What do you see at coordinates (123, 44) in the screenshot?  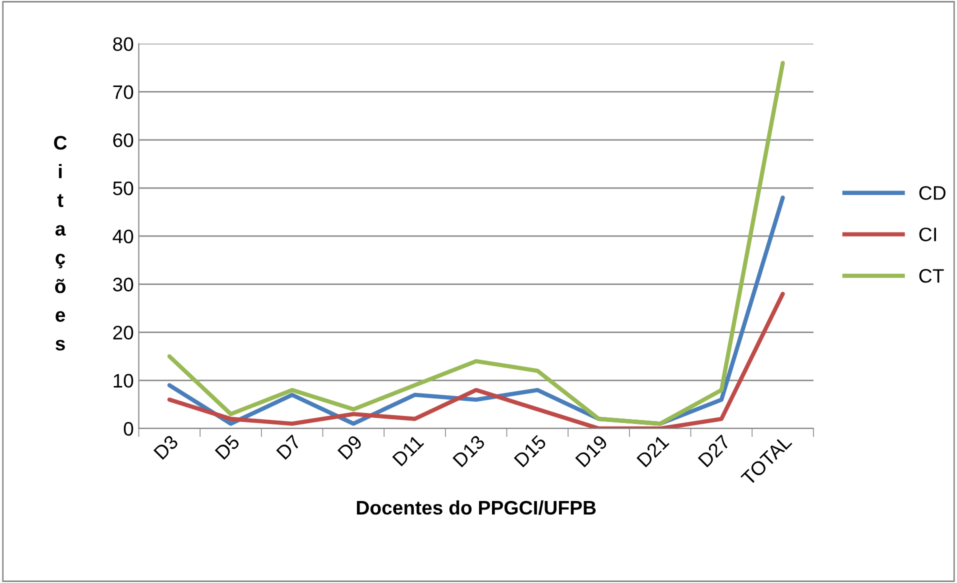 I see `y-tick-label: 80` at bounding box center [123, 44].